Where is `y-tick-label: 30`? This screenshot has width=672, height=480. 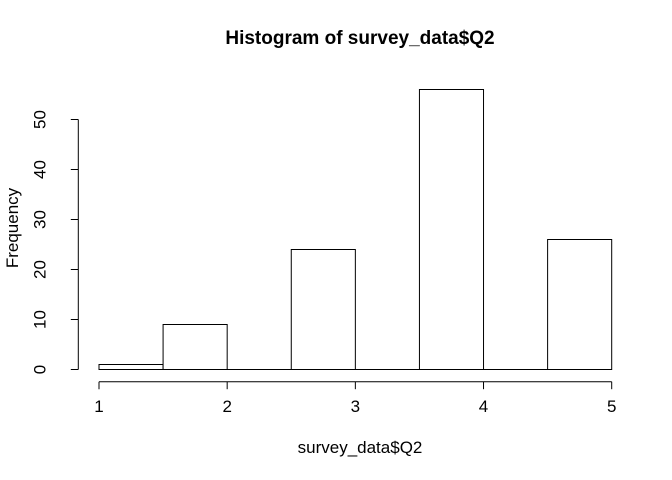
y-tick-label: 30 is located at coordinates (39, 219).